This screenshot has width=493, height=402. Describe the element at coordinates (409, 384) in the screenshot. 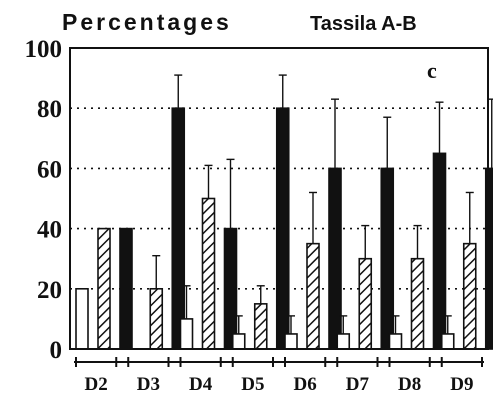

I see `x-tick-label: D8` at that location.